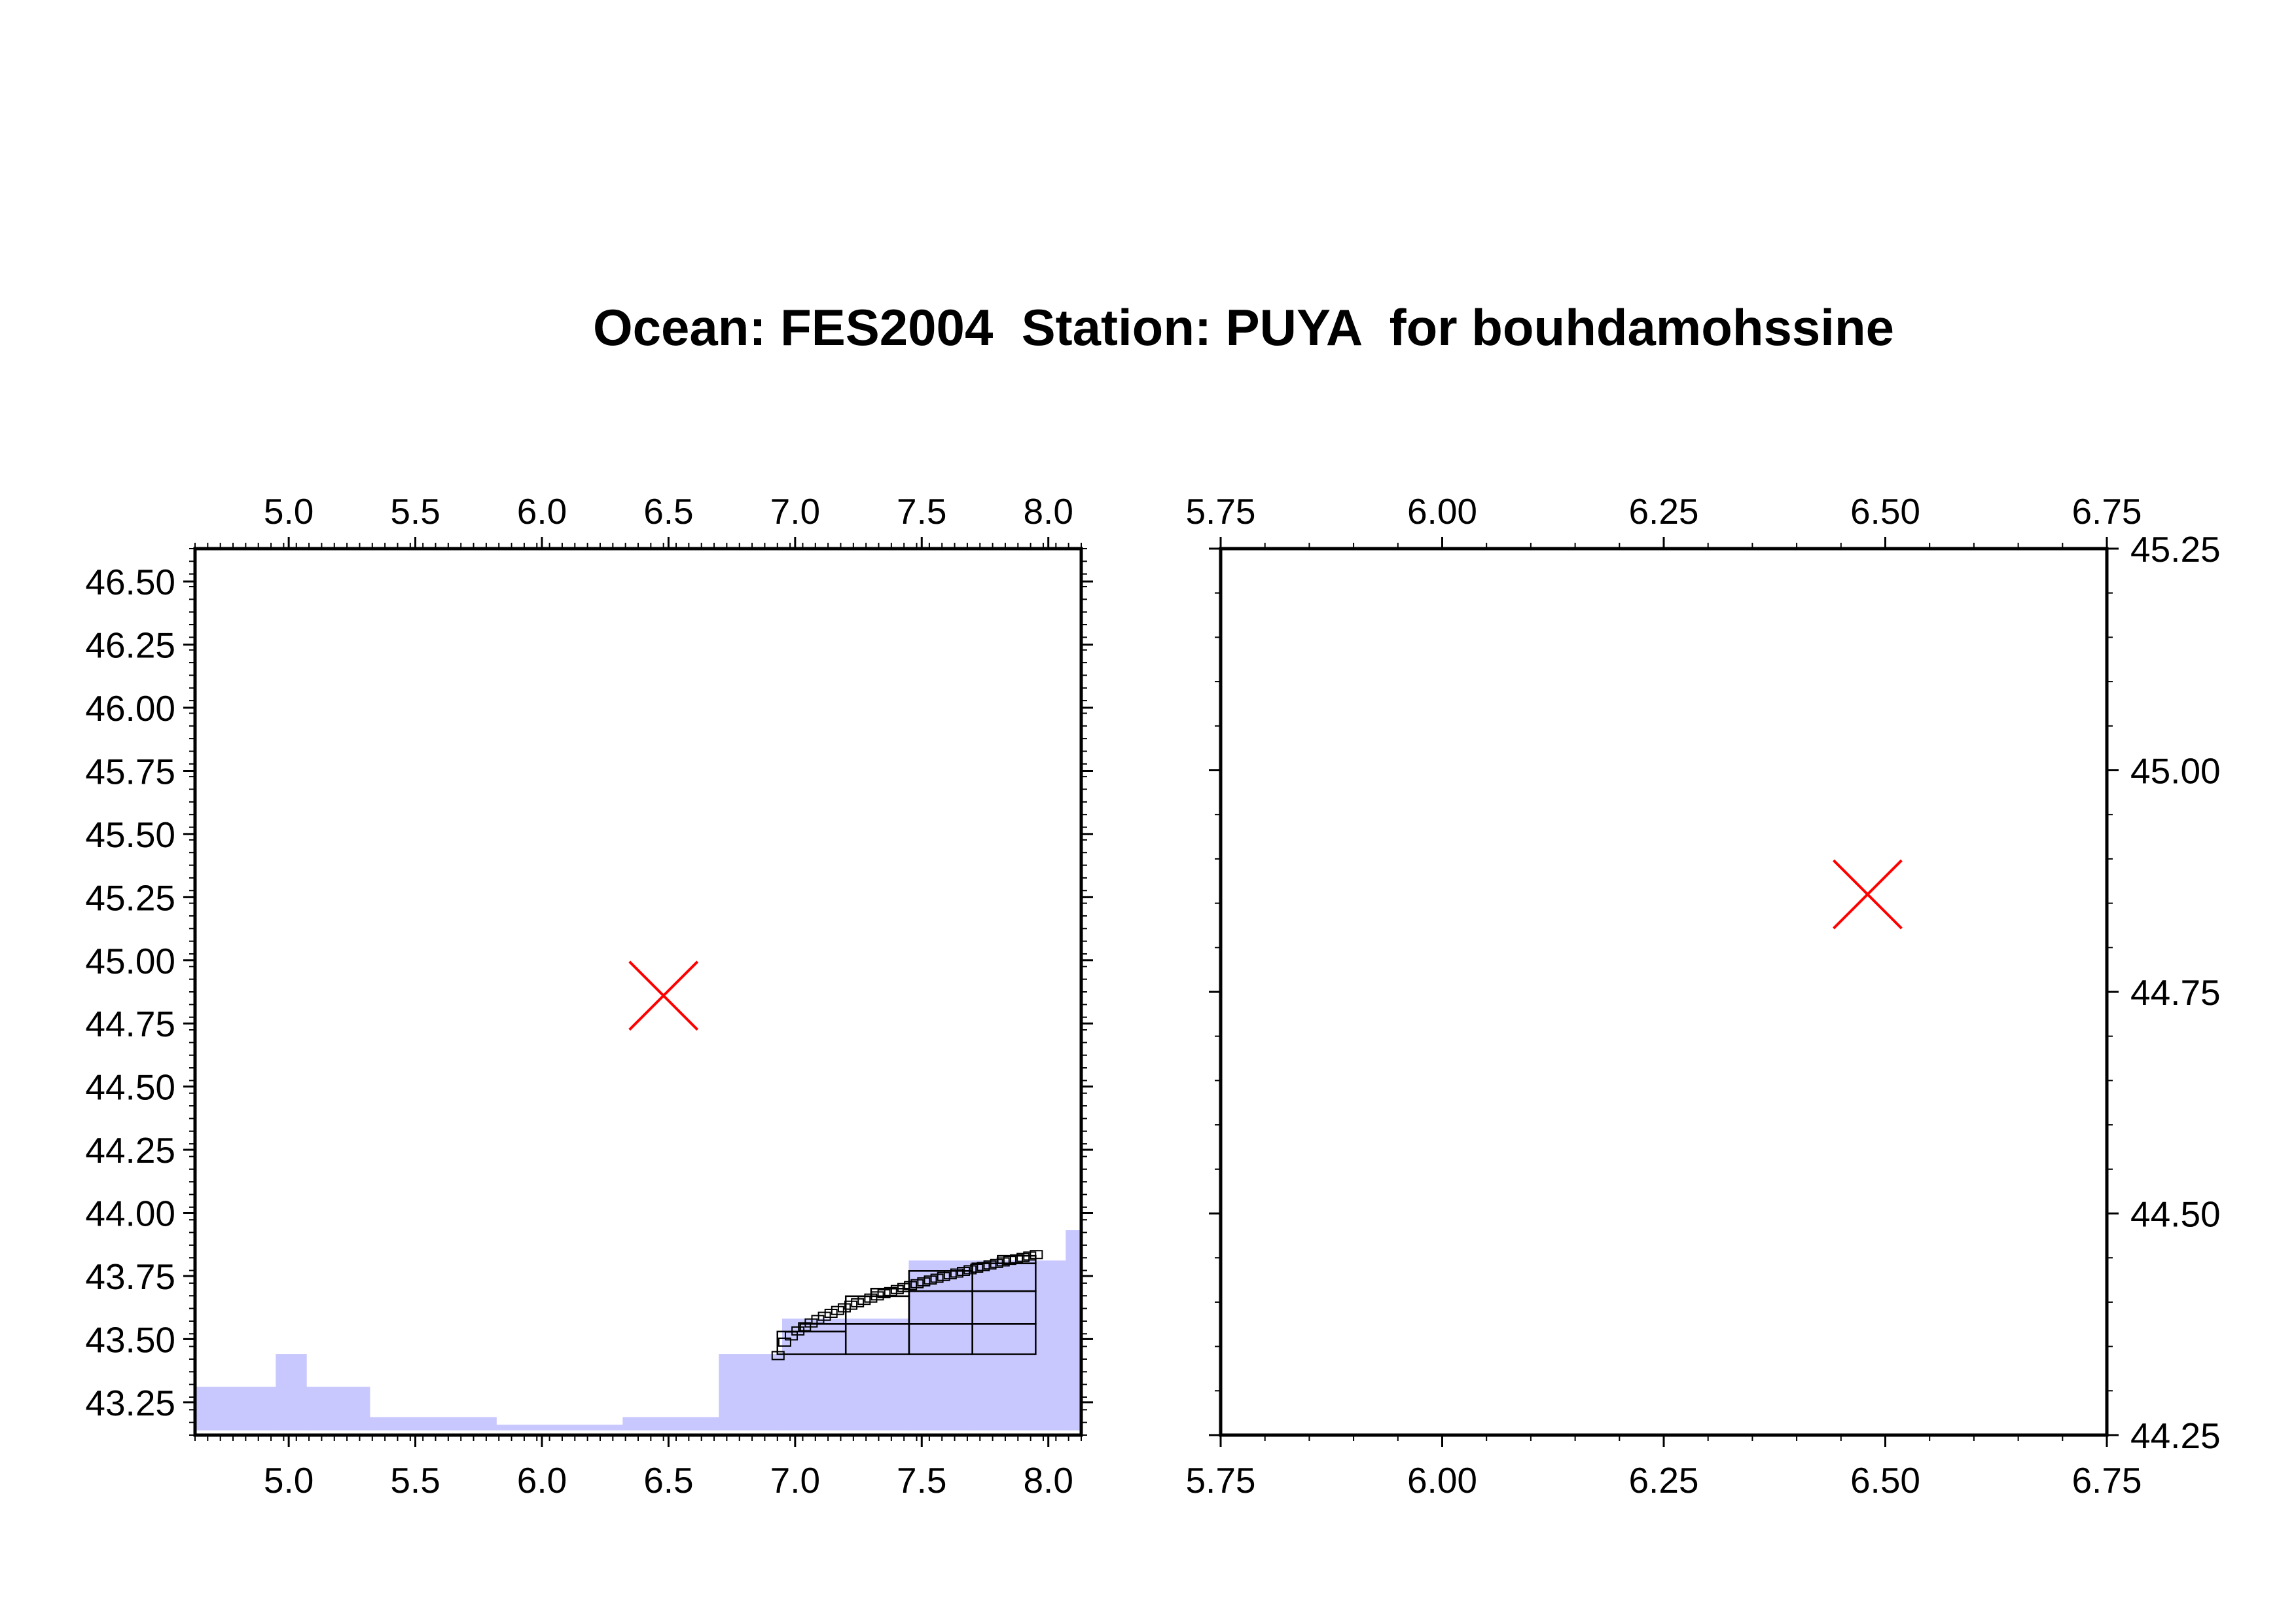 The width and height of the screenshot is (2296, 1623). I want to click on x-tick-label-top: 7.0, so click(795, 511).